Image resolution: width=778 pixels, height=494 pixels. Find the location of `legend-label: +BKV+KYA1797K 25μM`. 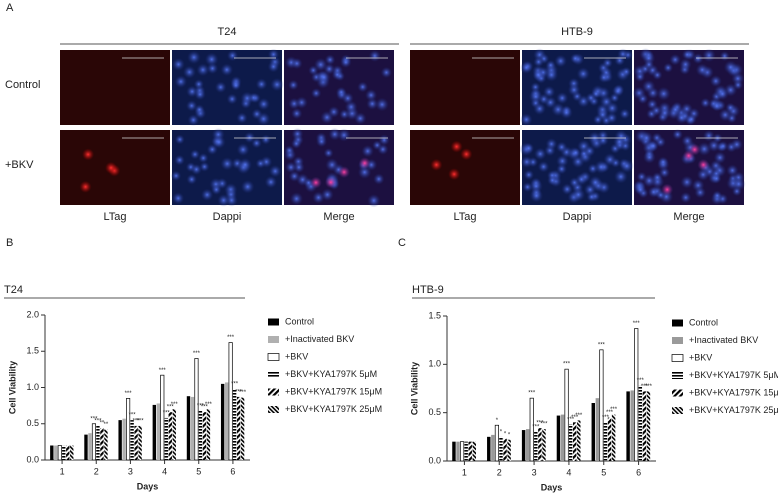

legend-label: +BKV+KYA1797K 25μM is located at coordinates (333, 409).